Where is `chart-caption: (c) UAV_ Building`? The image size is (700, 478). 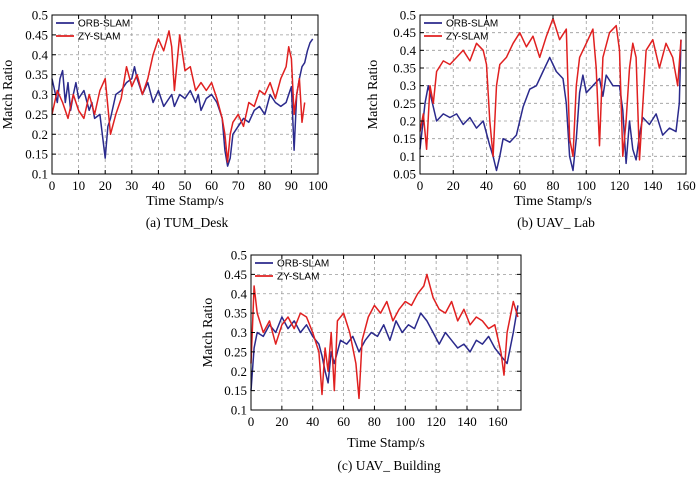
chart-caption: (c) UAV_ Building is located at coordinates (388, 465).